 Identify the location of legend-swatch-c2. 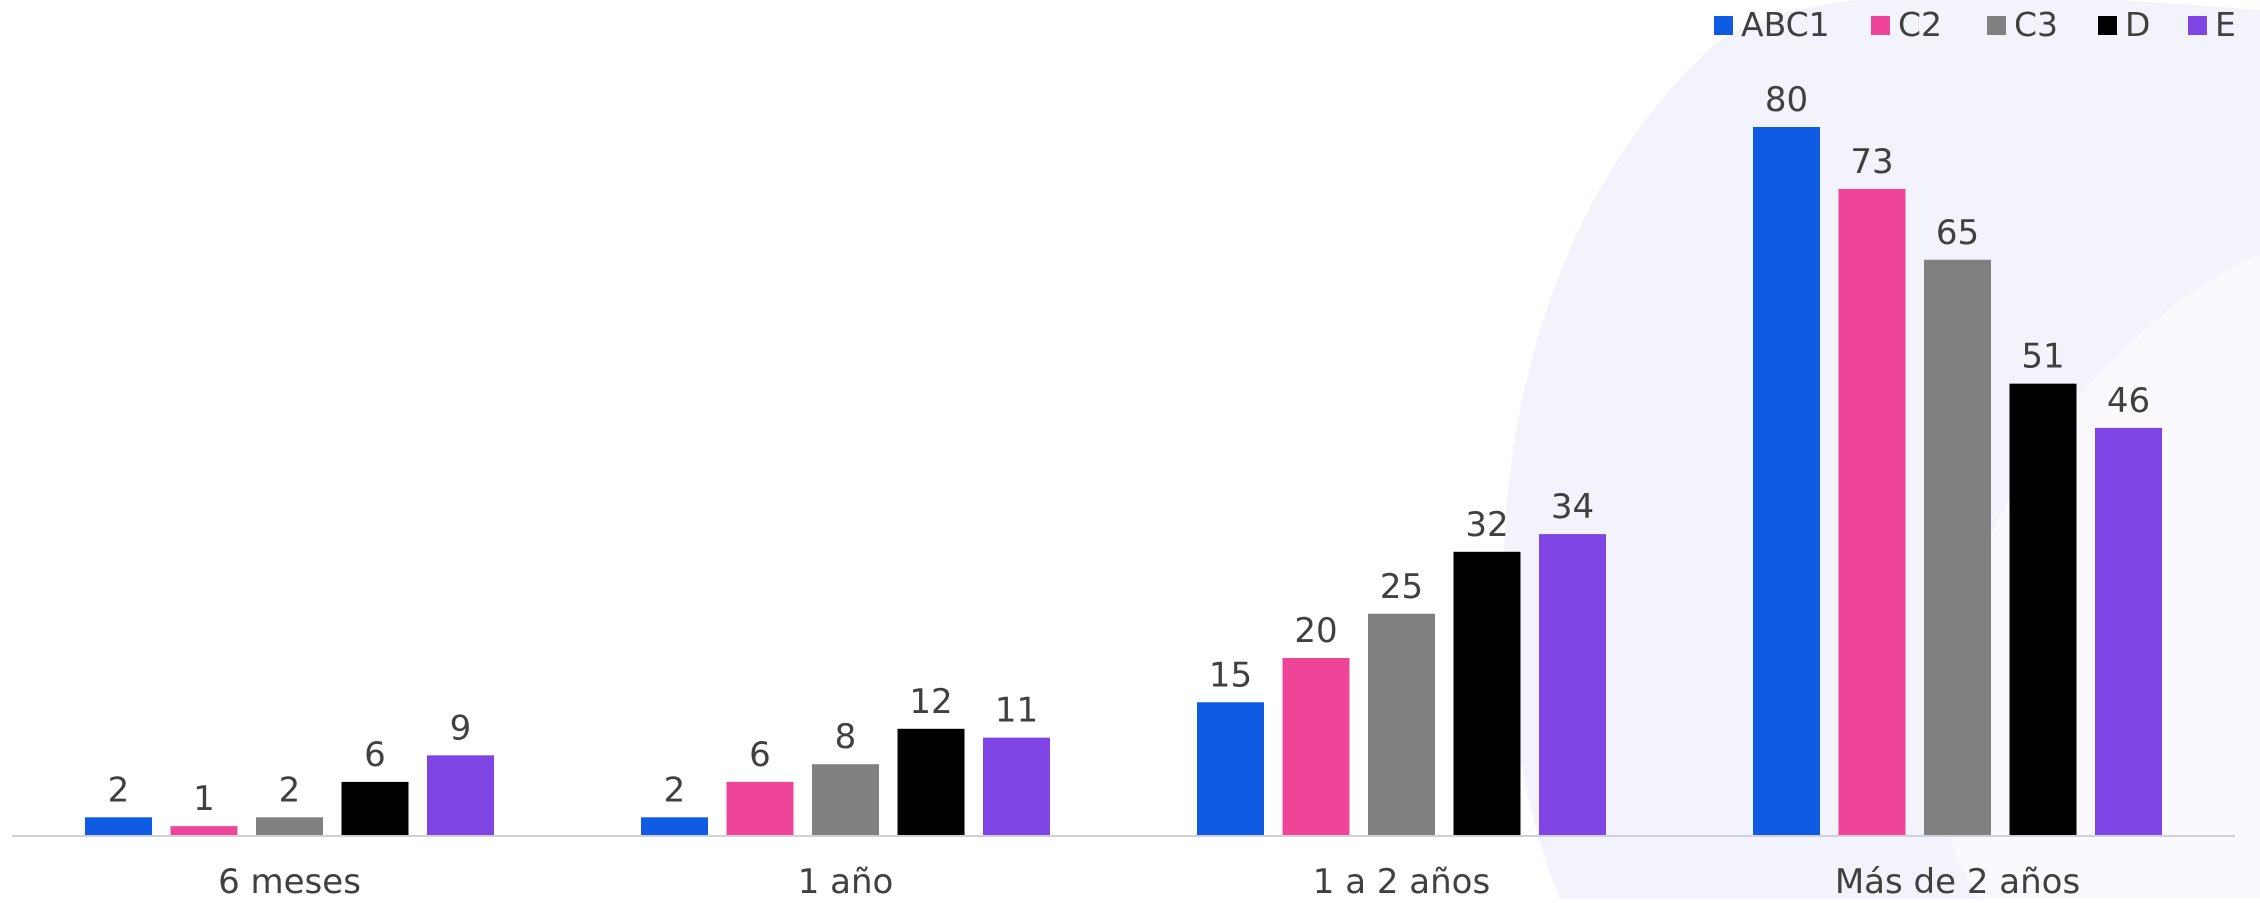
(1880, 25).